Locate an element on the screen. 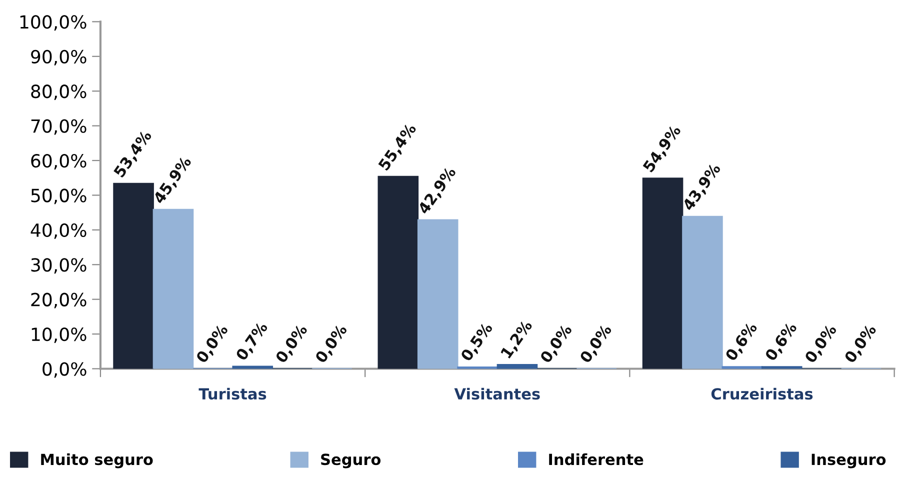  y-tick-label: 50,0% is located at coordinates (58, 196).